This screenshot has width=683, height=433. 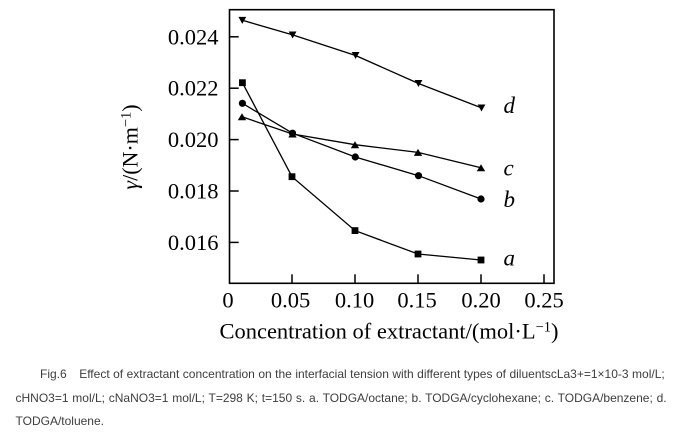 I want to click on svg-text: 0.022, so click(x=193, y=88).